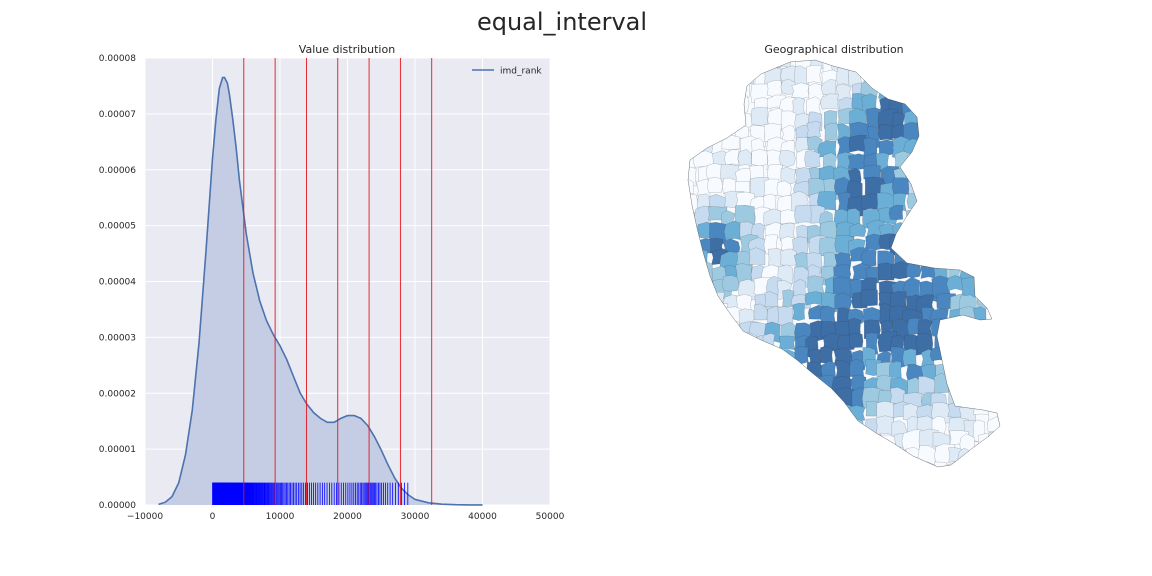 The image size is (1152, 576). What do you see at coordinates (117, 227) in the screenshot?
I see `y-tick-label: 0.00005` at bounding box center [117, 227].